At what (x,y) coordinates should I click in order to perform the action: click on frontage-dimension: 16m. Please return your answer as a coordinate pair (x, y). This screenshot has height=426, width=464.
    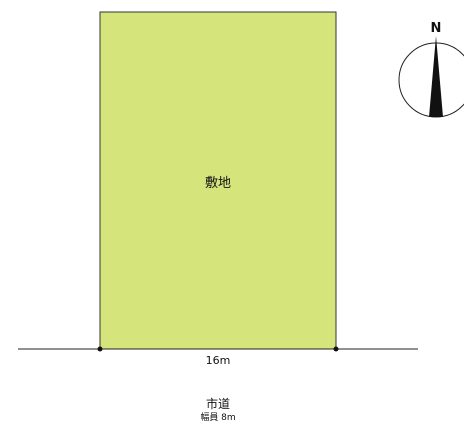
    Looking at the image, I should click on (218, 360).